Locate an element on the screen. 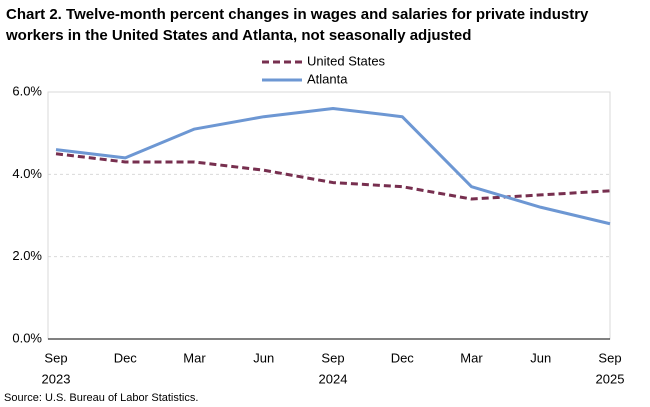 The width and height of the screenshot is (650, 407). legend-label: United States is located at coordinates (346, 60).